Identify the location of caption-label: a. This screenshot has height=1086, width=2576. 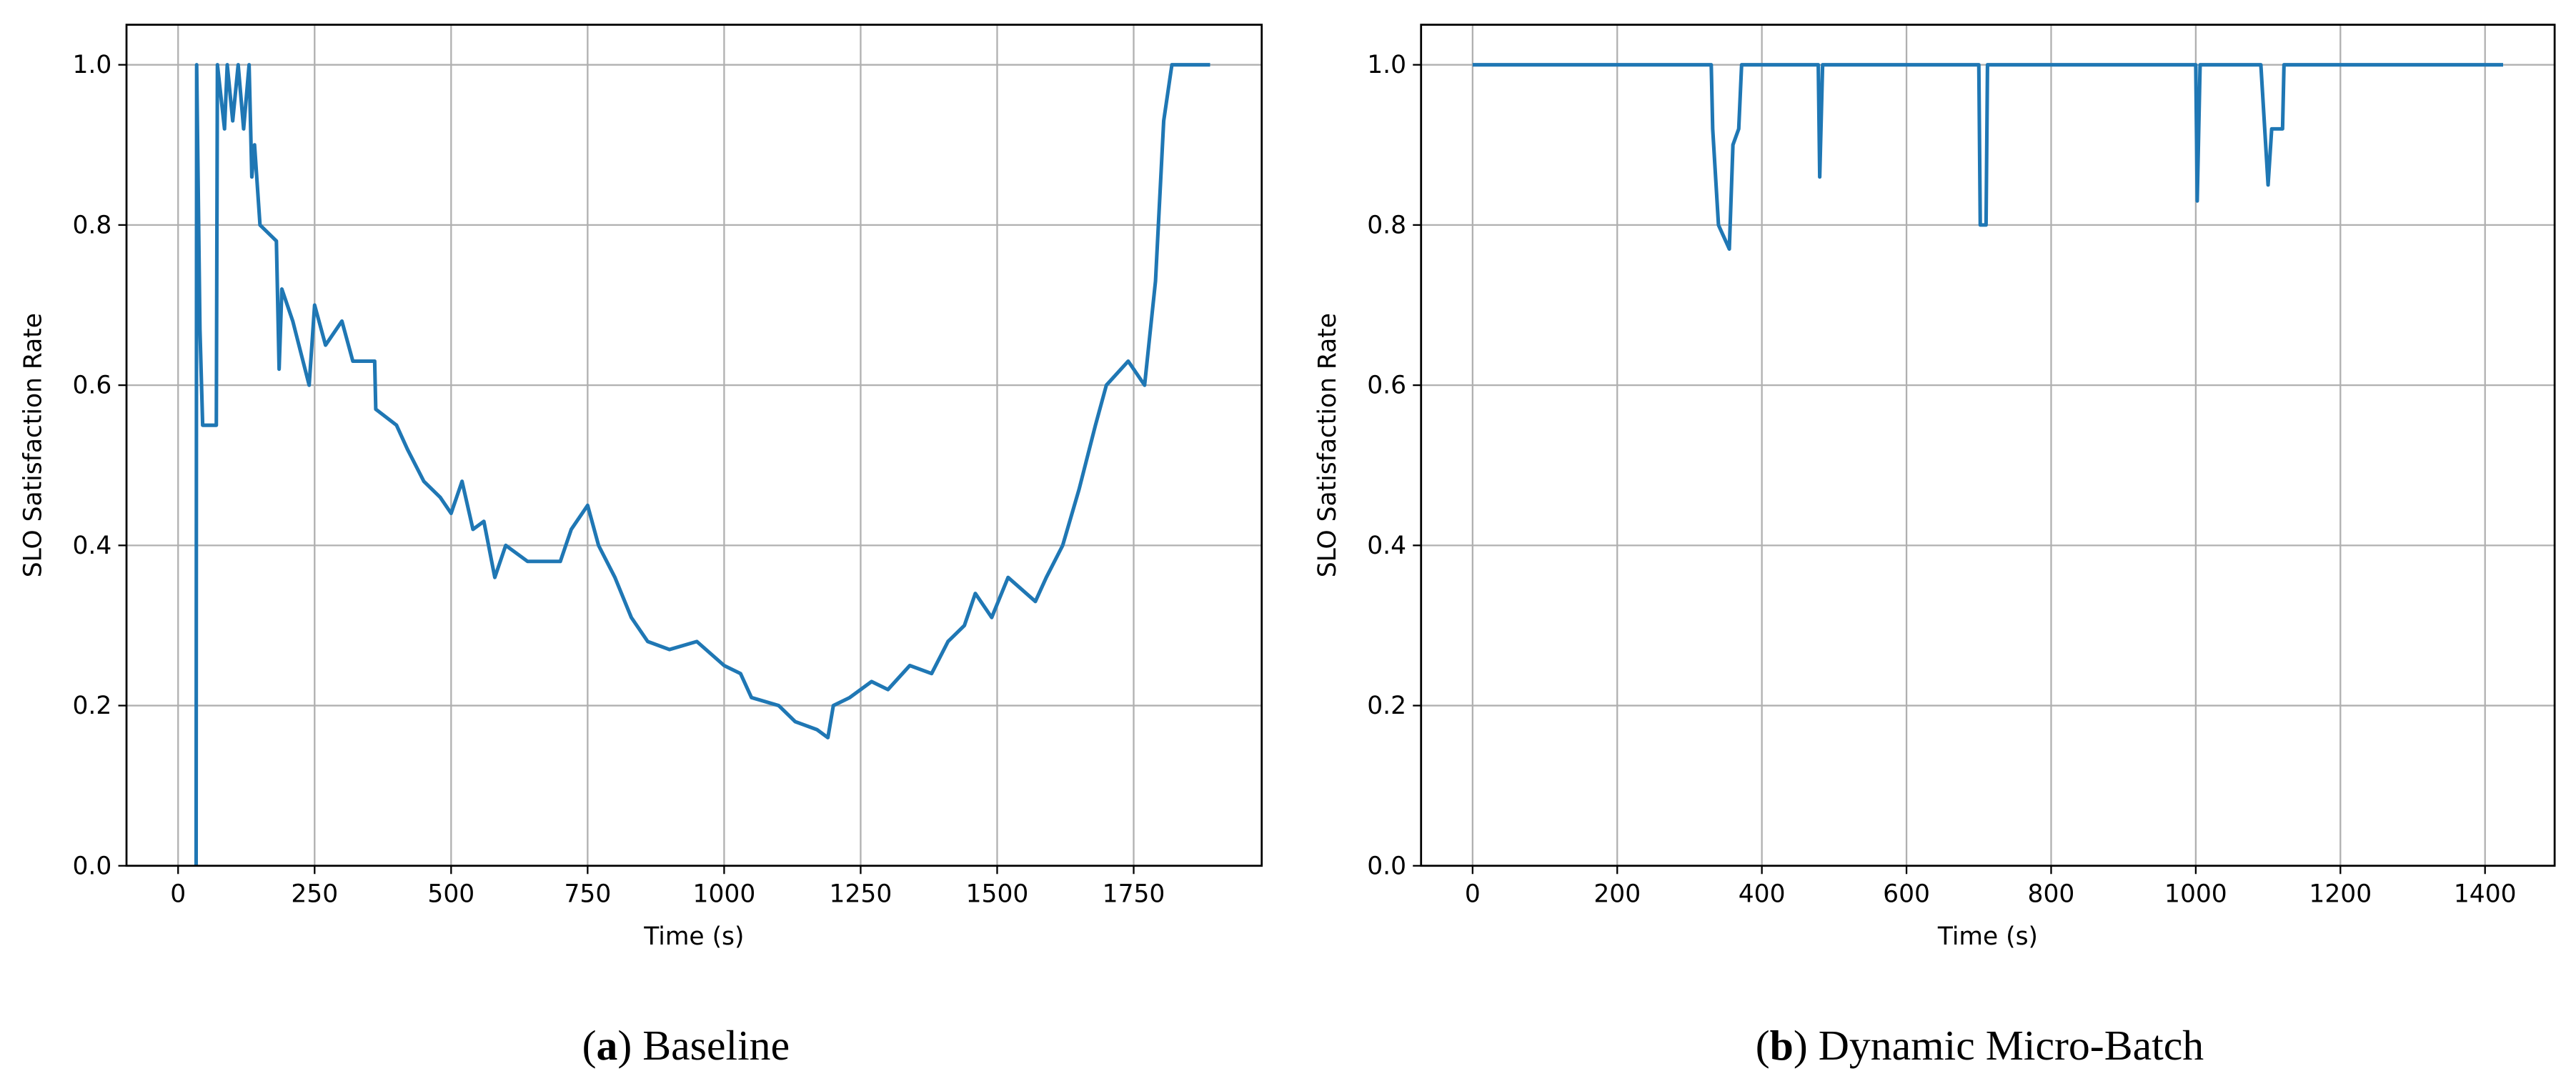
(607, 1045).